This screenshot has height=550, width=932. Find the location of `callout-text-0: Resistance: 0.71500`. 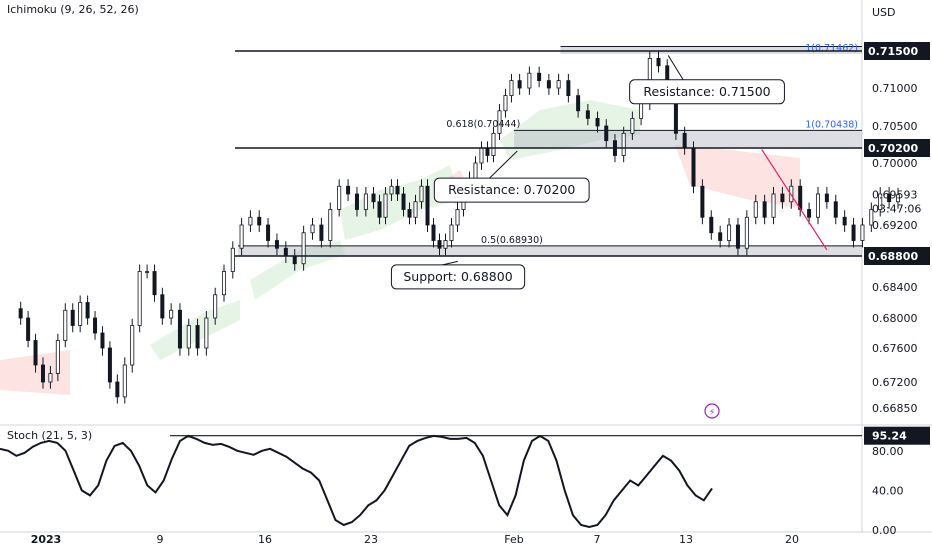

callout-text-0: Resistance: 0.71500 is located at coordinates (706, 91).